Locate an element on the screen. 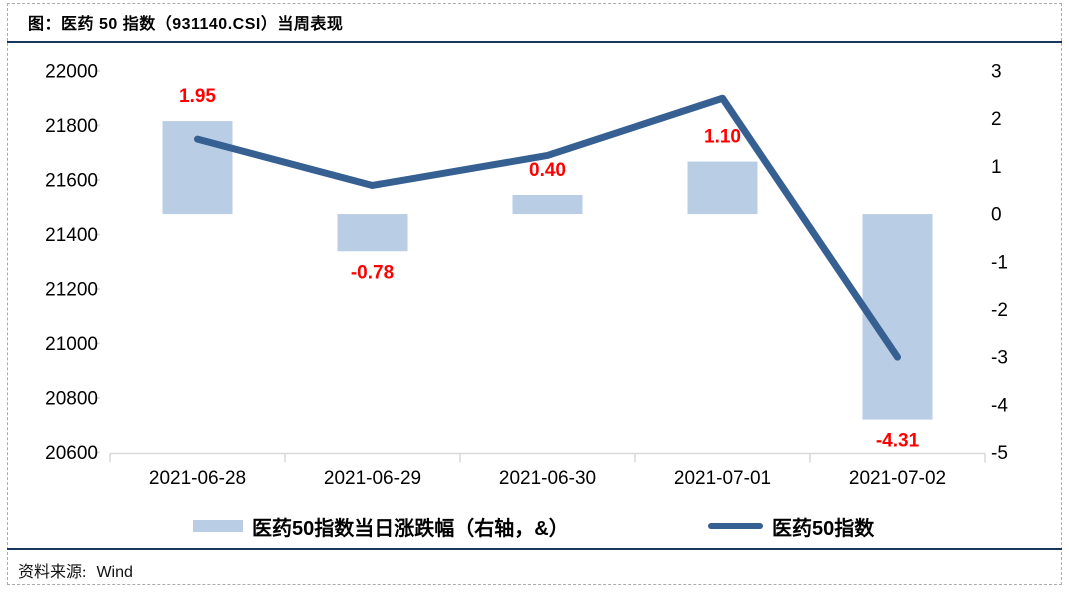 Image resolution: width=1069 pixels, height=595 pixels. legend-line-label: 医药50指数 is located at coordinates (823, 528).